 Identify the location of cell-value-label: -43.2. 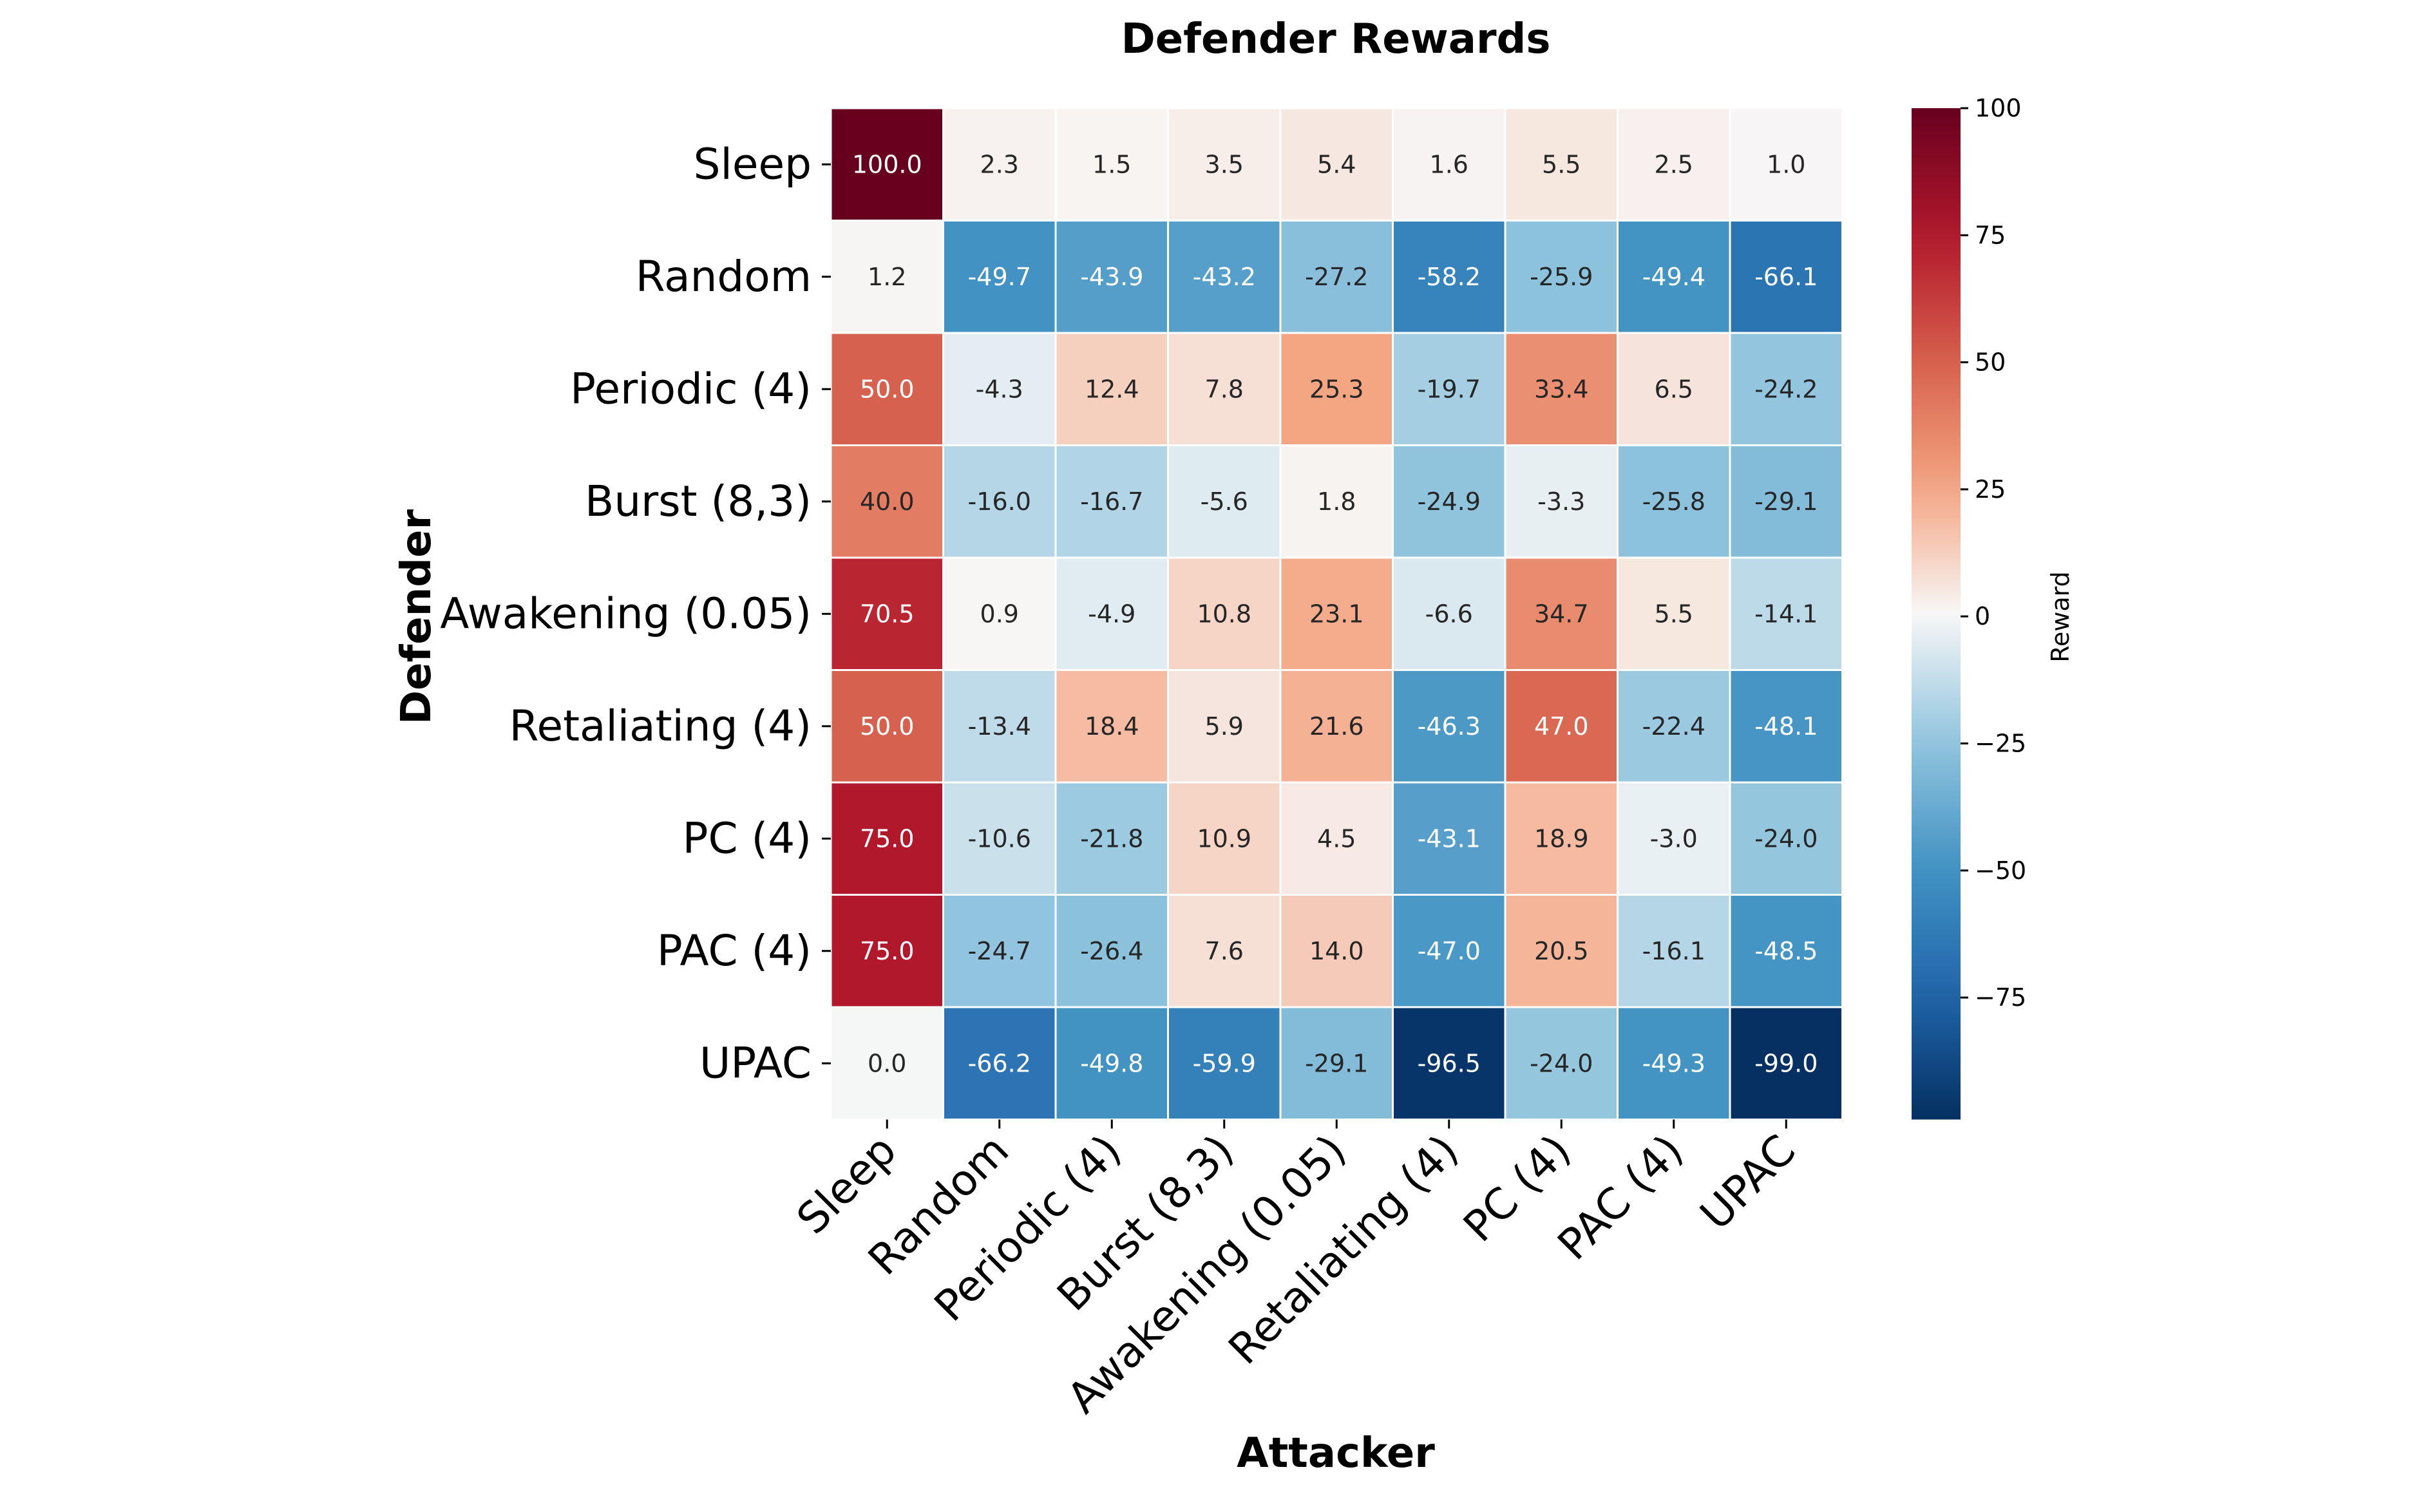
(1224, 277).